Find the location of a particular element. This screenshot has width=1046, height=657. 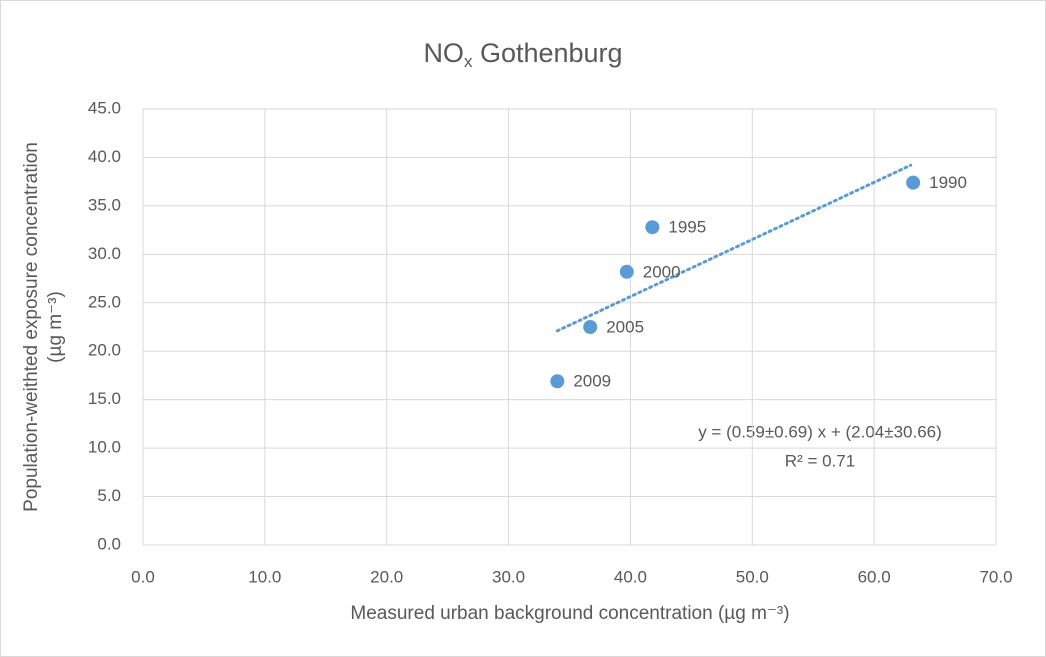

chart-title: NOx Gothenburg is located at coordinates (522, 54).